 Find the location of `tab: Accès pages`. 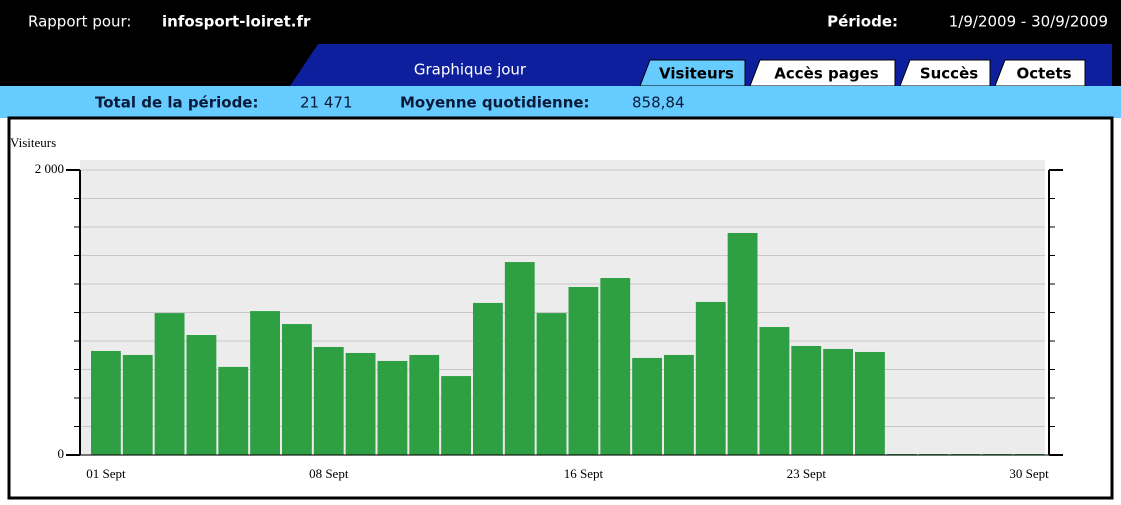

tab: Accès pages is located at coordinates (822, 73).